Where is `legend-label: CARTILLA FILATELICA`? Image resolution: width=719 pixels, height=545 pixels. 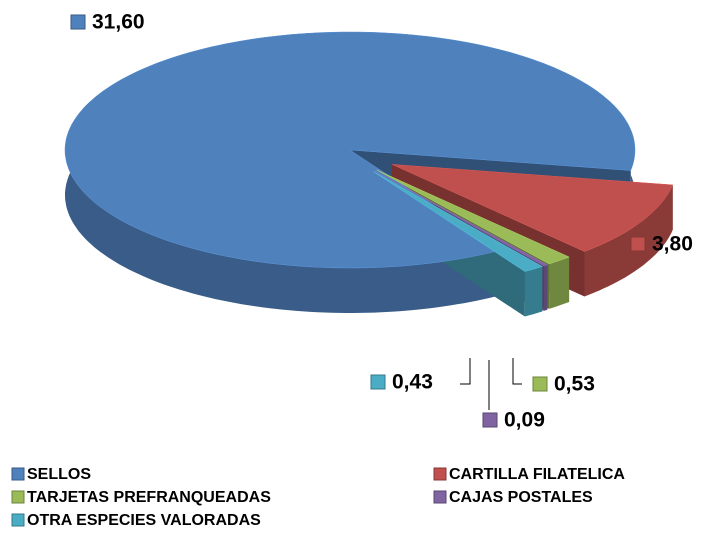
legend-label: CARTILLA FILATELICA is located at coordinates (537, 474).